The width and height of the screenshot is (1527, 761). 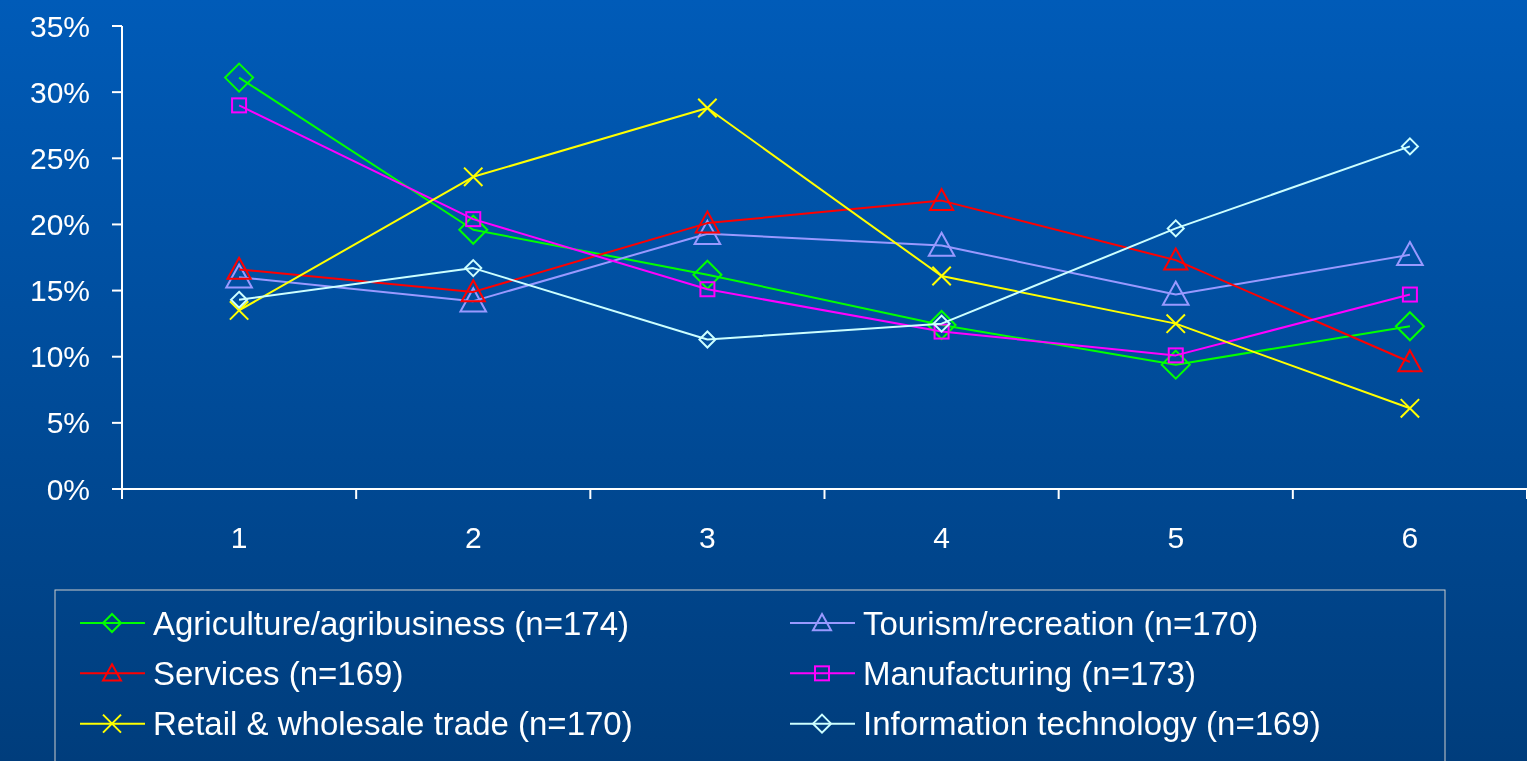 I want to click on legend-label: Manufacturing (n=173), so click(x=1029, y=673).